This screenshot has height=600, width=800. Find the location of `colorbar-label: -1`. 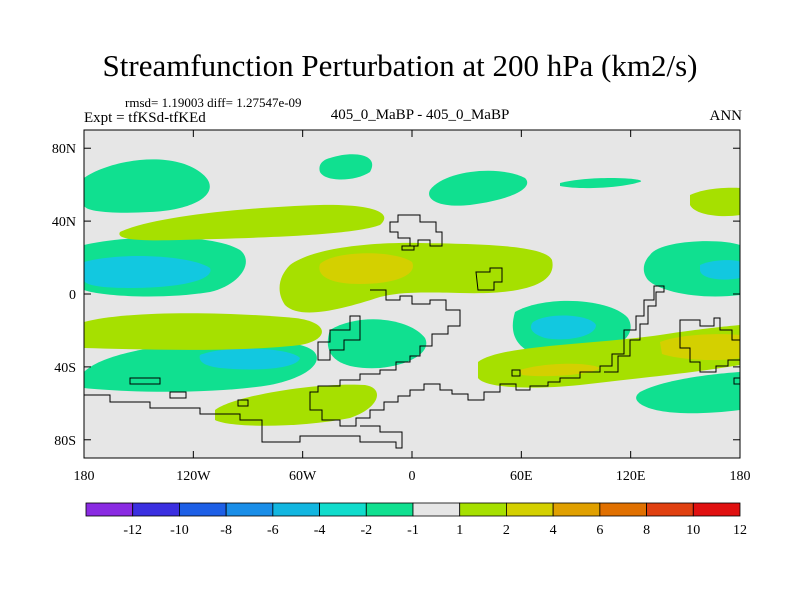

colorbar-label: -1 is located at coordinates (413, 530).